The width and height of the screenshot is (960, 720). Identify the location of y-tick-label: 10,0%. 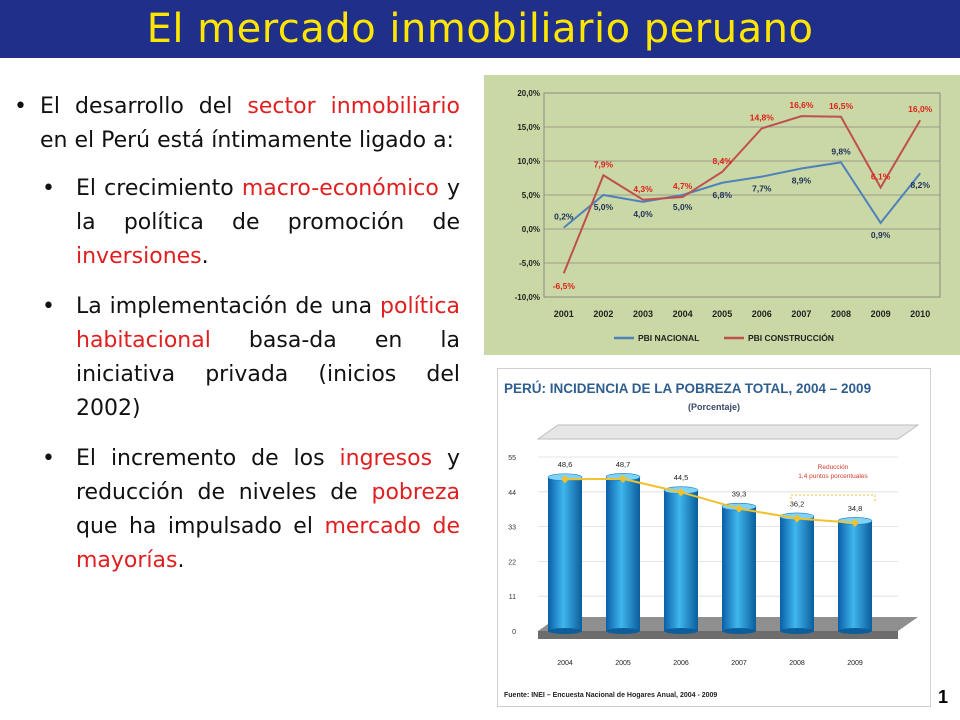
(528, 161).